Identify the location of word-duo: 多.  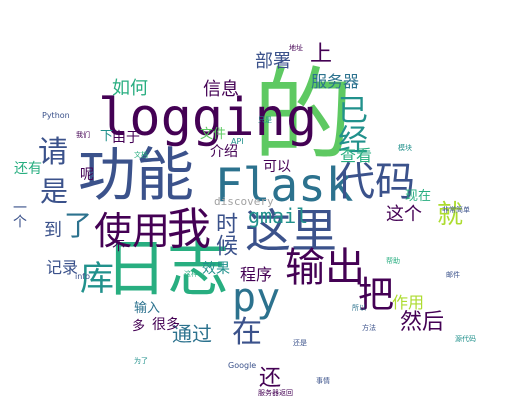
(139, 326).